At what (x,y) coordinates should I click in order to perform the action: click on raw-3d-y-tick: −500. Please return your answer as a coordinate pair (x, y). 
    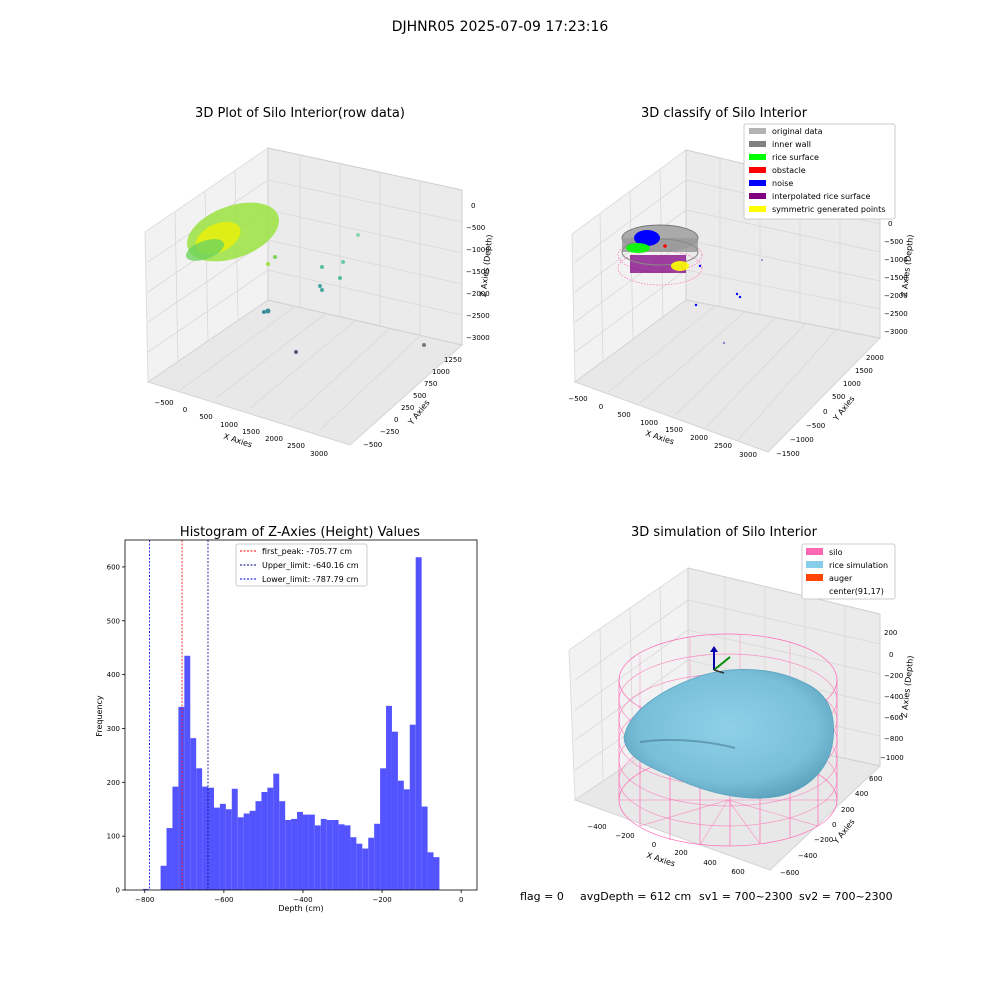
    Looking at the image, I should click on (372, 445).